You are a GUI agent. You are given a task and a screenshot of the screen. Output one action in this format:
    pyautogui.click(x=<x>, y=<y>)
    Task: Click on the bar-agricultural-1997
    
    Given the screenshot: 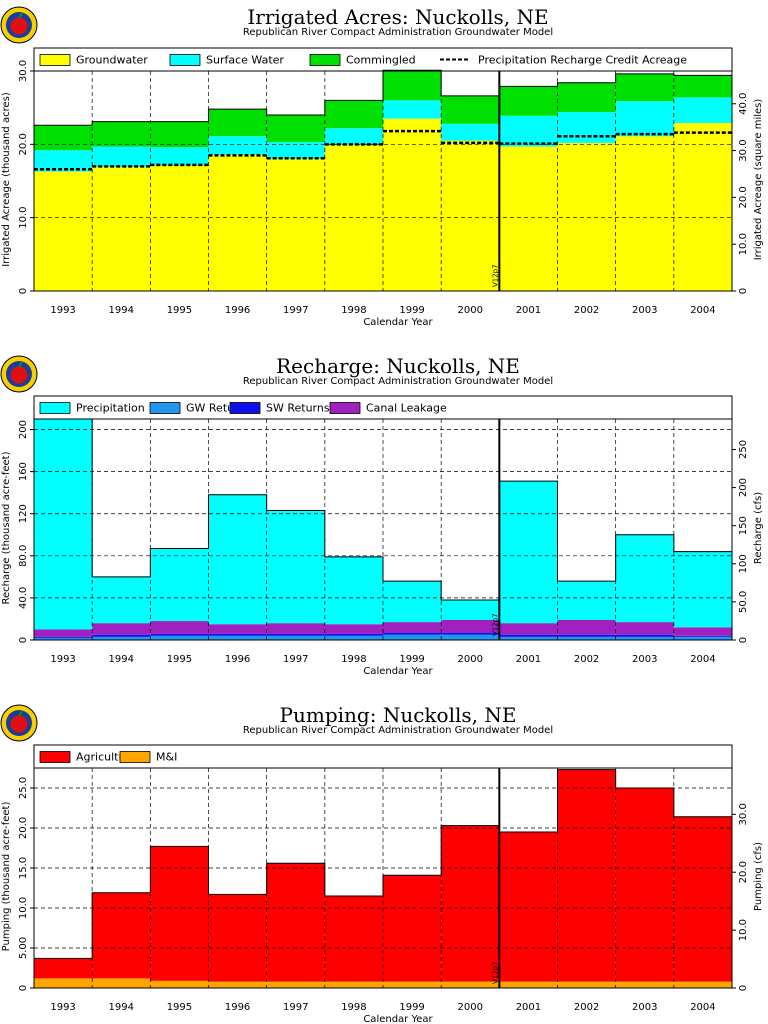 What is the action you would take?
    pyautogui.click(x=295, y=922)
    